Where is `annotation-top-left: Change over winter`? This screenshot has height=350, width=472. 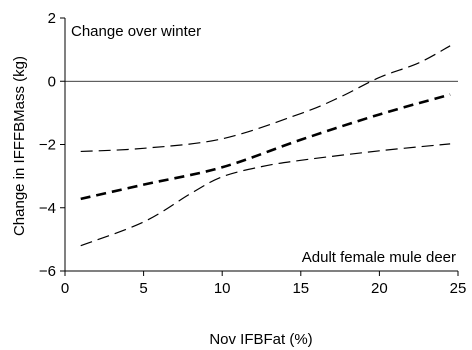
annotation-top-left: Change over winter is located at coordinates (136, 31).